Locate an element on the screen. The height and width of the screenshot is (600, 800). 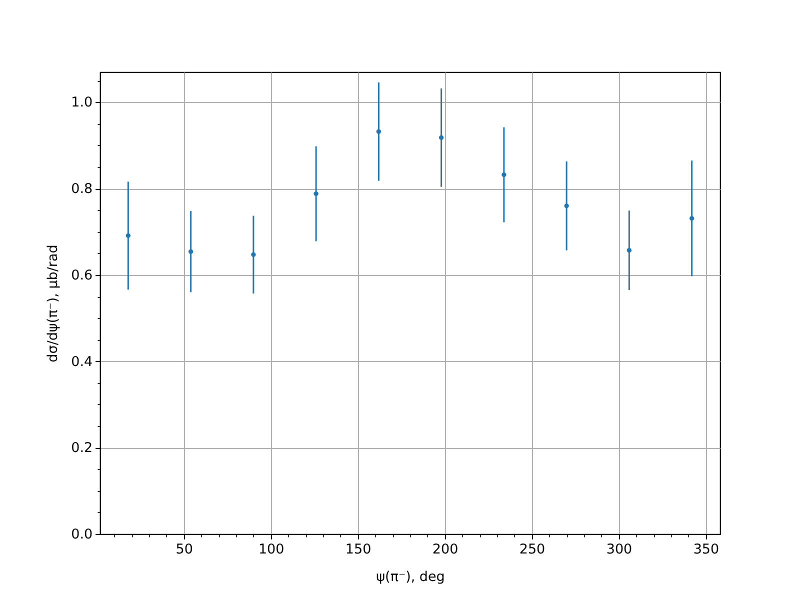
y-tick-label: 0.4 is located at coordinates (82, 362).